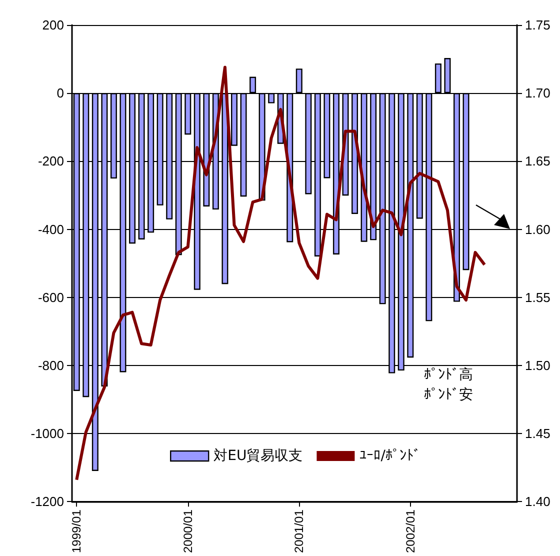 This screenshot has height=556, width=560. What do you see at coordinates (537, 297) in the screenshot?
I see `y2-tick-label: 1.55` at bounding box center [537, 297].